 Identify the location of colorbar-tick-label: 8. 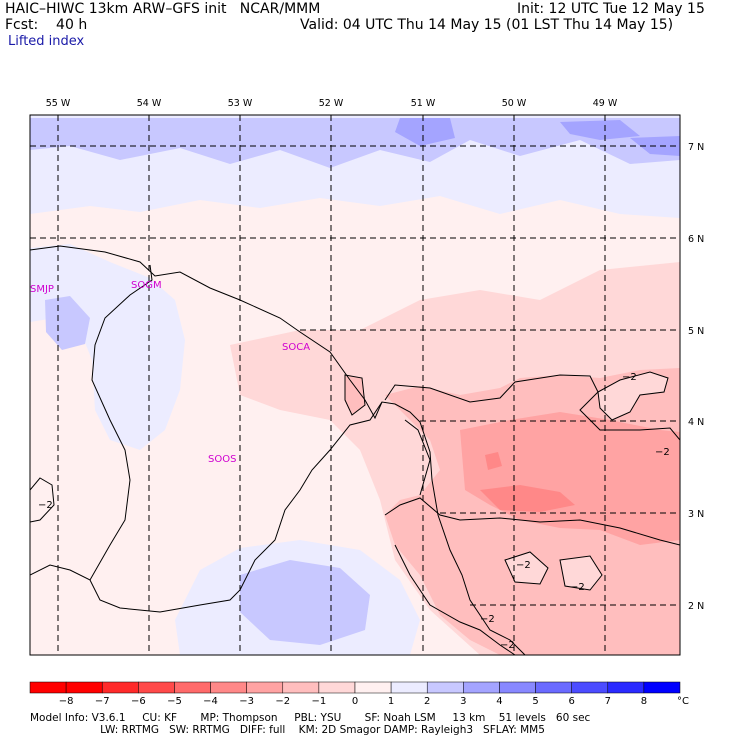
(644, 701).